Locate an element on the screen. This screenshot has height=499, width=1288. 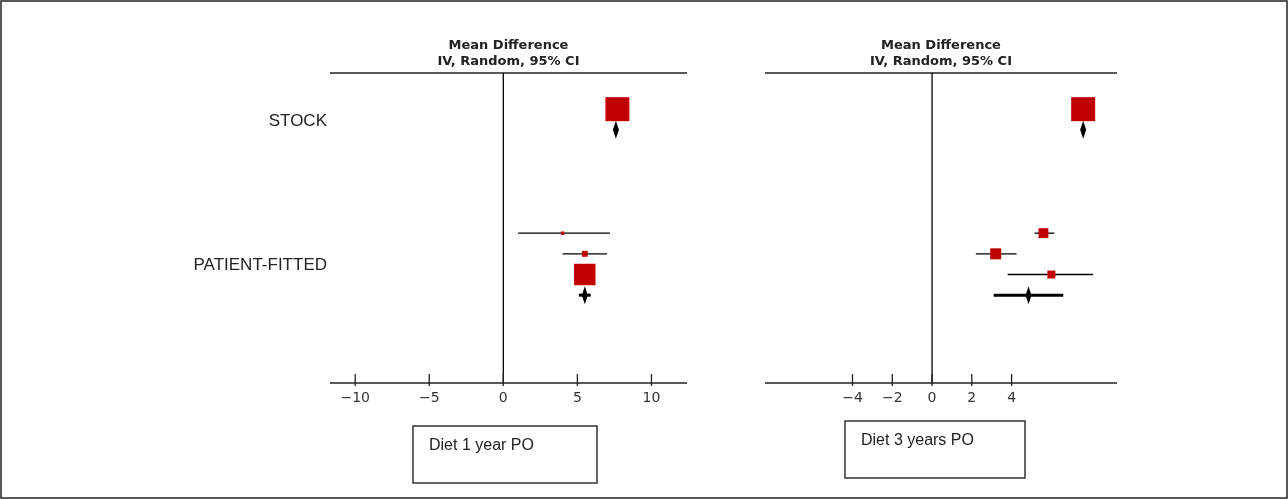
y-tick-label: PATIENT-FITTED is located at coordinates (260, 265).